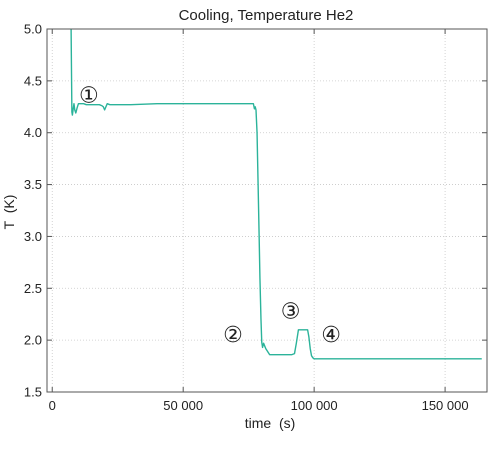 The height and width of the screenshot is (455, 498). Describe the element at coordinates (33, 29) in the screenshot. I see `y-tick-label: 5.0` at that location.